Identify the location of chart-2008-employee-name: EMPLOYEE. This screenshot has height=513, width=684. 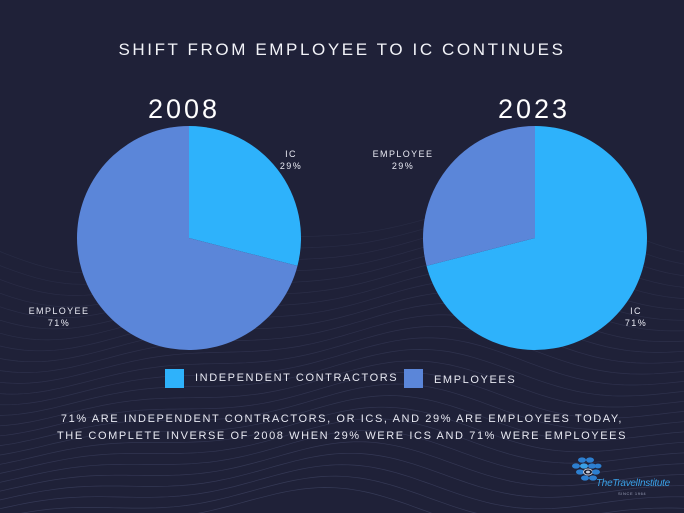
(59, 311).